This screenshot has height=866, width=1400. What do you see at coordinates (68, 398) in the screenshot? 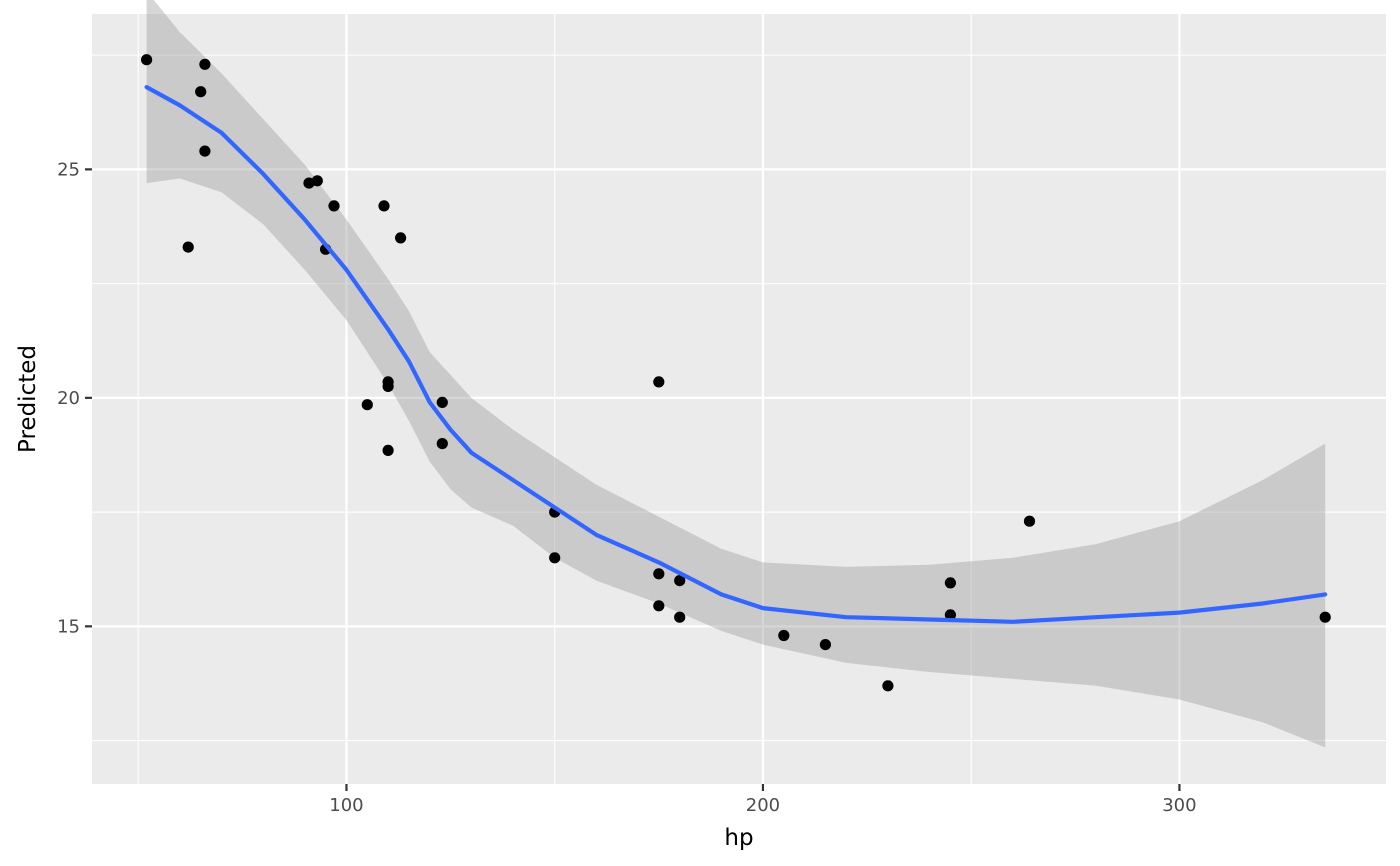
I see `y-tick-label: 20` at bounding box center [68, 398].